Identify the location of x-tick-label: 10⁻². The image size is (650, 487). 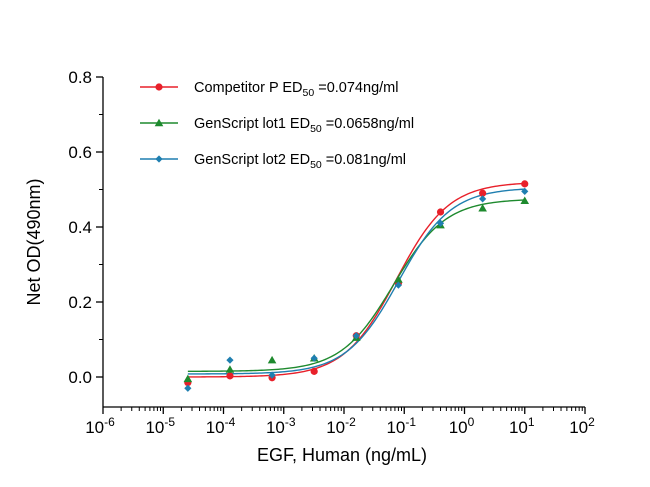
(341, 426).